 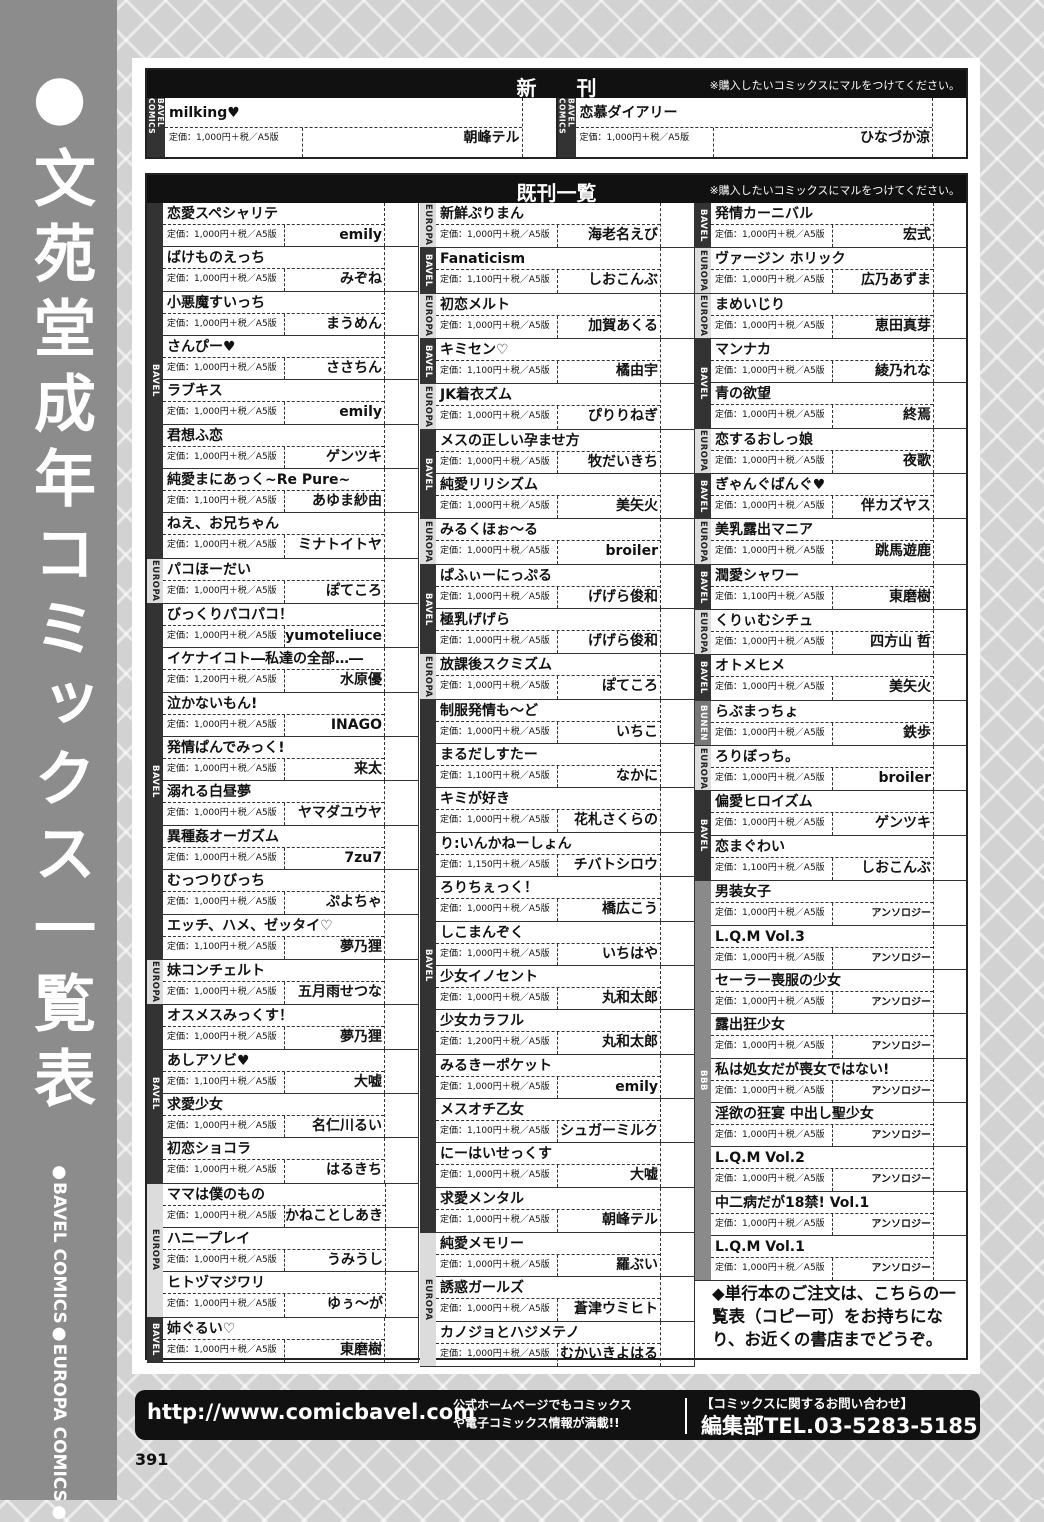 I want to click on imprint-items: キミセン♡ 定価：1,100円＋税／A5版 橘由宇, so click(x=565, y=361).